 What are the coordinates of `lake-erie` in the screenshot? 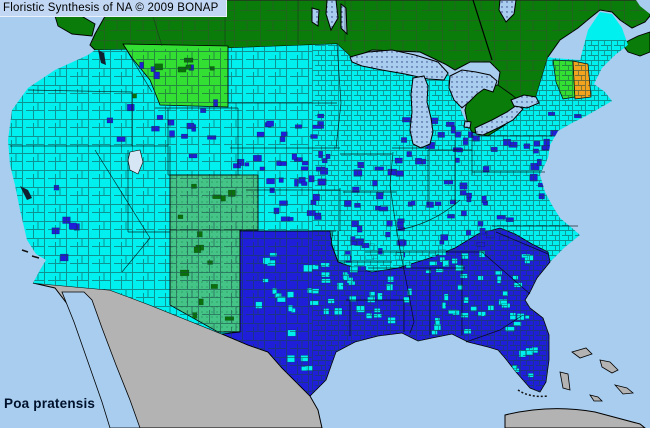 It's located at (499, 120).